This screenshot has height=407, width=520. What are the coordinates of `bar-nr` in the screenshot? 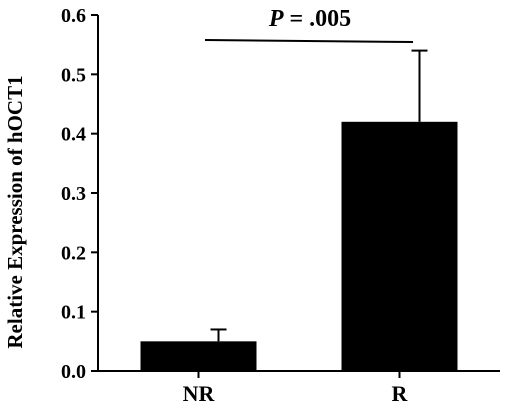 It's located at (198, 356).